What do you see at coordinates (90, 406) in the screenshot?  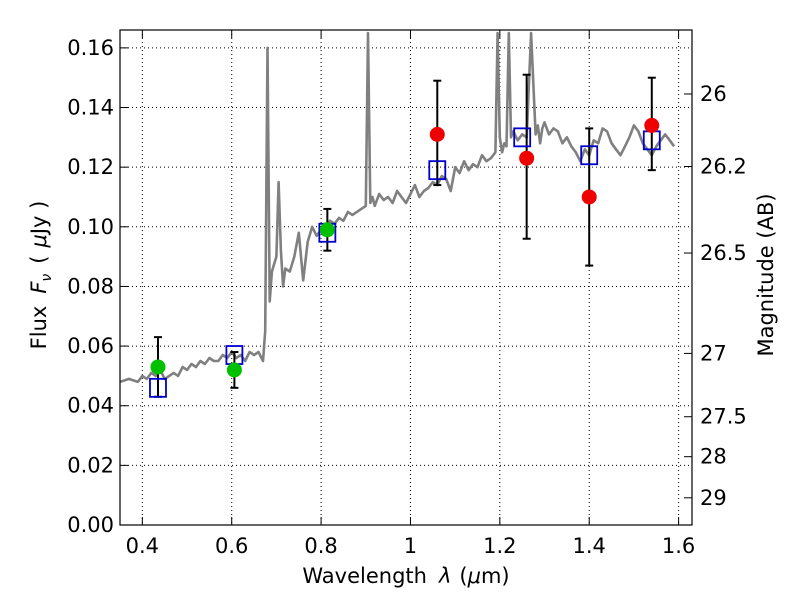 I see `y-tick-label: 0.04` at bounding box center [90, 406].